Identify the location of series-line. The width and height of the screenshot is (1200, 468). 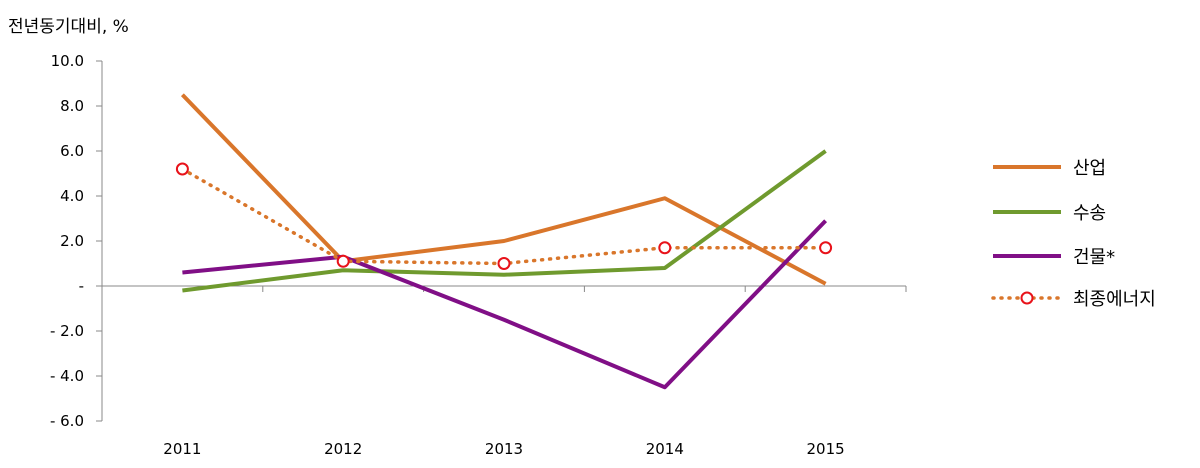
(504, 216).